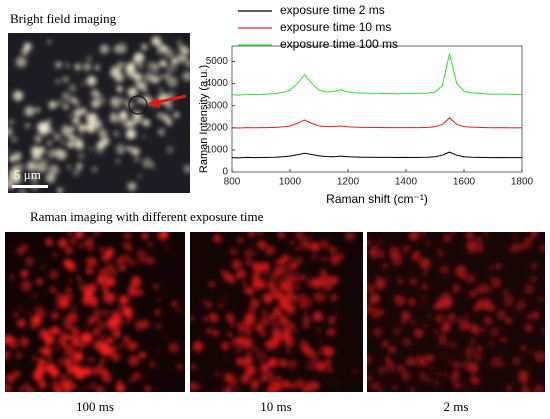  Describe the element at coordinates (225, 172) in the screenshot. I see `y-tick-label: 0` at that location.